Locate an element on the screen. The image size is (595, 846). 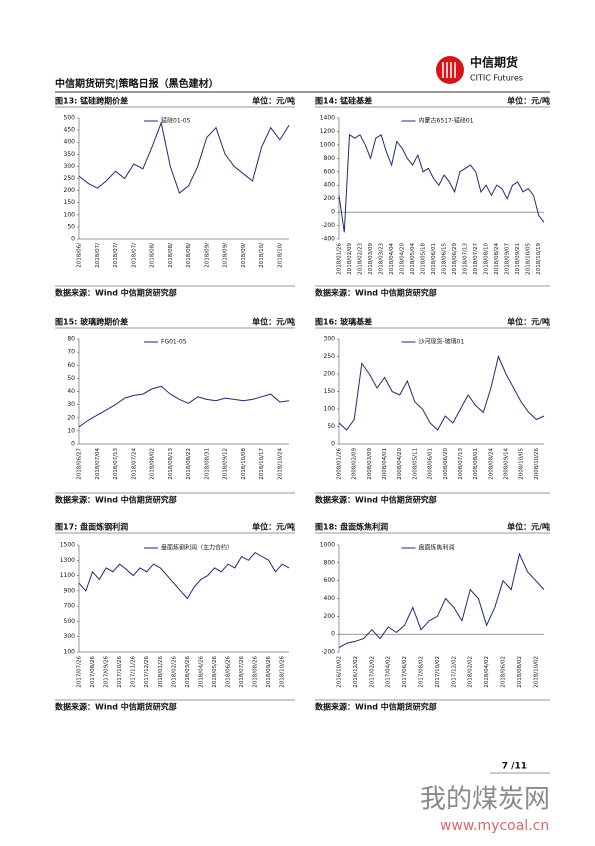
legend-label: 沙河现货-玻璃01 is located at coordinates (442, 342).